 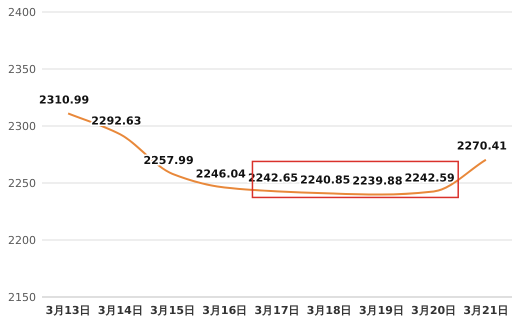 What do you see at coordinates (22, 240) in the screenshot?
I see `y-tick-label: 2200` at bounding box center [22, 240].